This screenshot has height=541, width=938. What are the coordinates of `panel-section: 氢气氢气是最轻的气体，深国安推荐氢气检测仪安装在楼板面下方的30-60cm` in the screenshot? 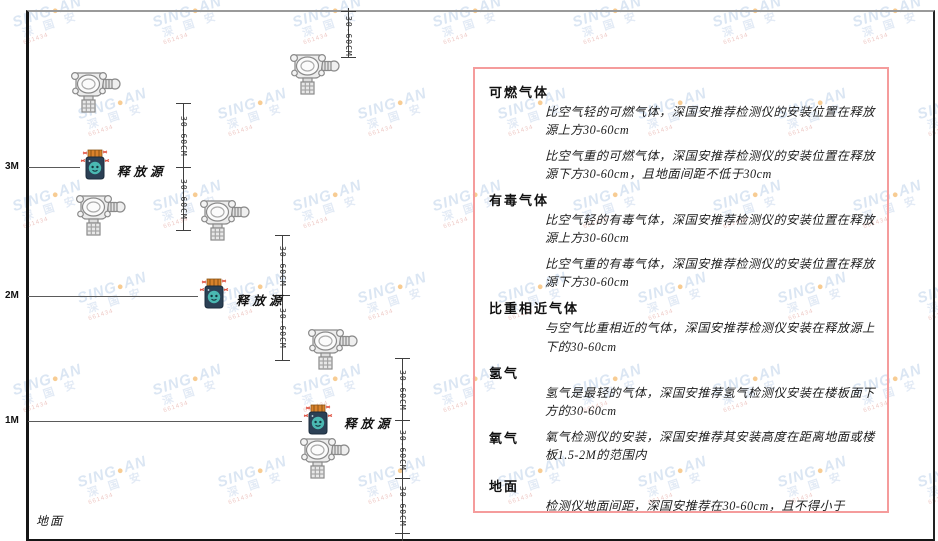 It's located at (681, 392).